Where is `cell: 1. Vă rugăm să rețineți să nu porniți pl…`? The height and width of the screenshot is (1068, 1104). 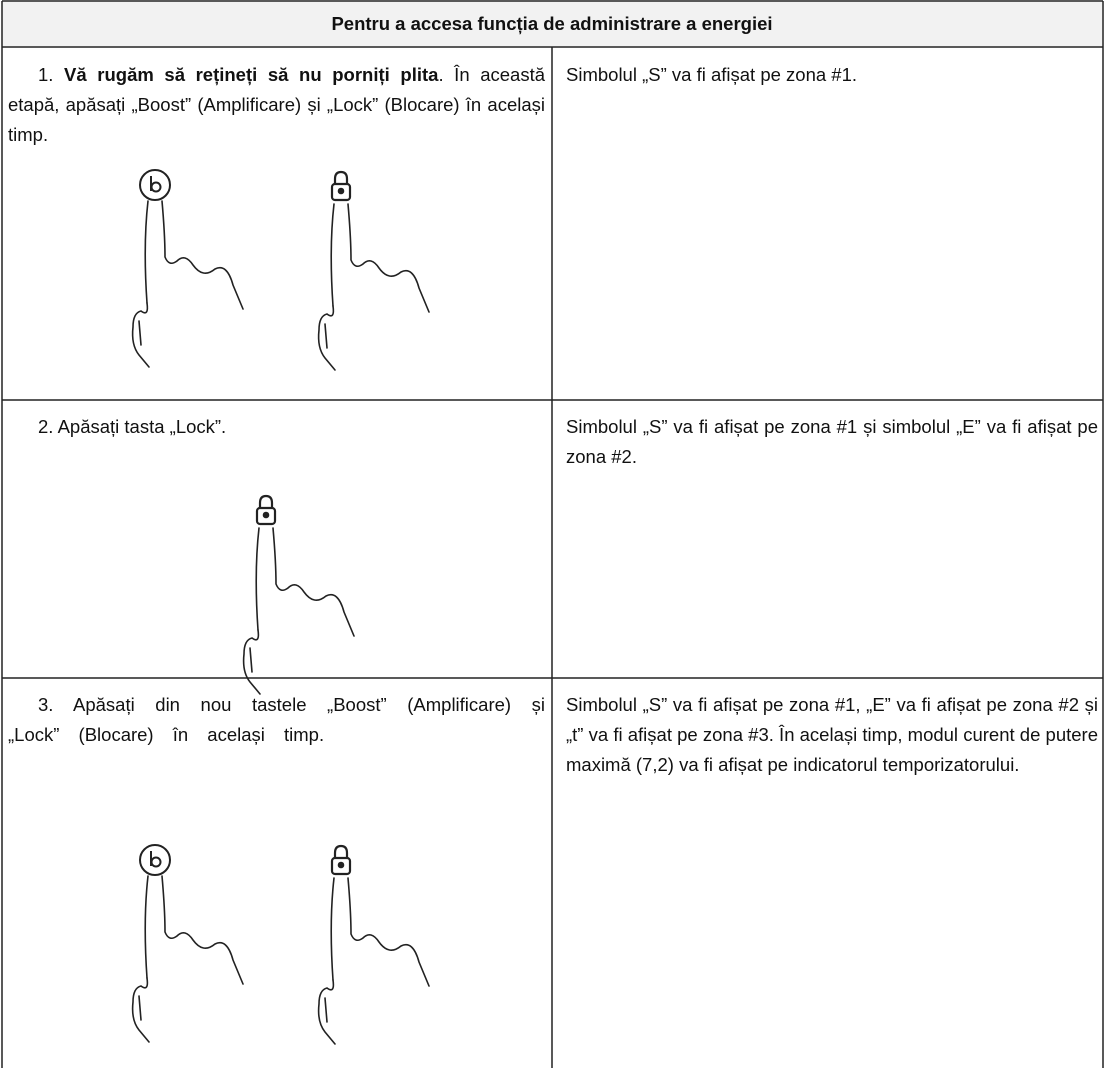 cell: 1. Vă rugăm să rețineți să nu porniți pl… is located at coordinates (276, 105).